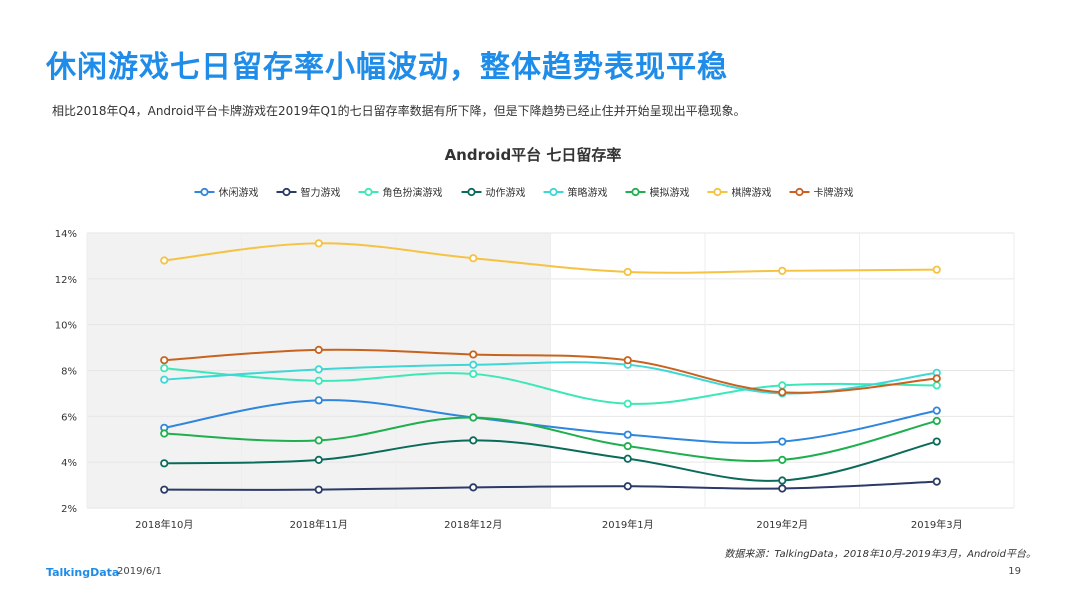 The image size is (1066, 599). I want to click on legend-item: 动作游戏, so click(493, 192).